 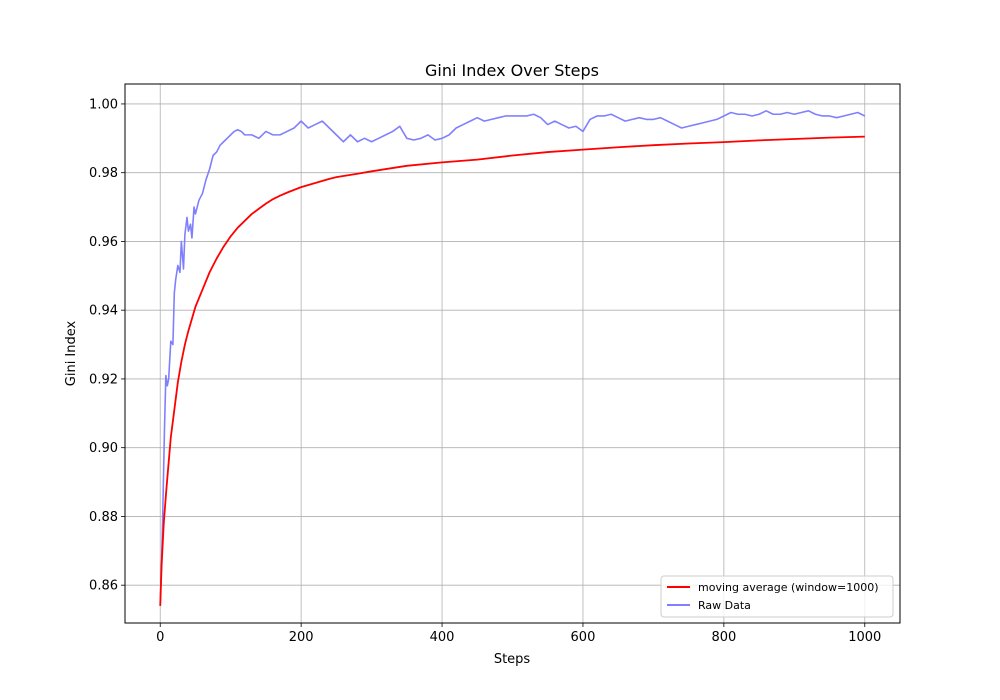 What do you see at coordinates (442, 637) in the screenshot?
I see `x-tick-label: 400` at bounding box center [442, 637].